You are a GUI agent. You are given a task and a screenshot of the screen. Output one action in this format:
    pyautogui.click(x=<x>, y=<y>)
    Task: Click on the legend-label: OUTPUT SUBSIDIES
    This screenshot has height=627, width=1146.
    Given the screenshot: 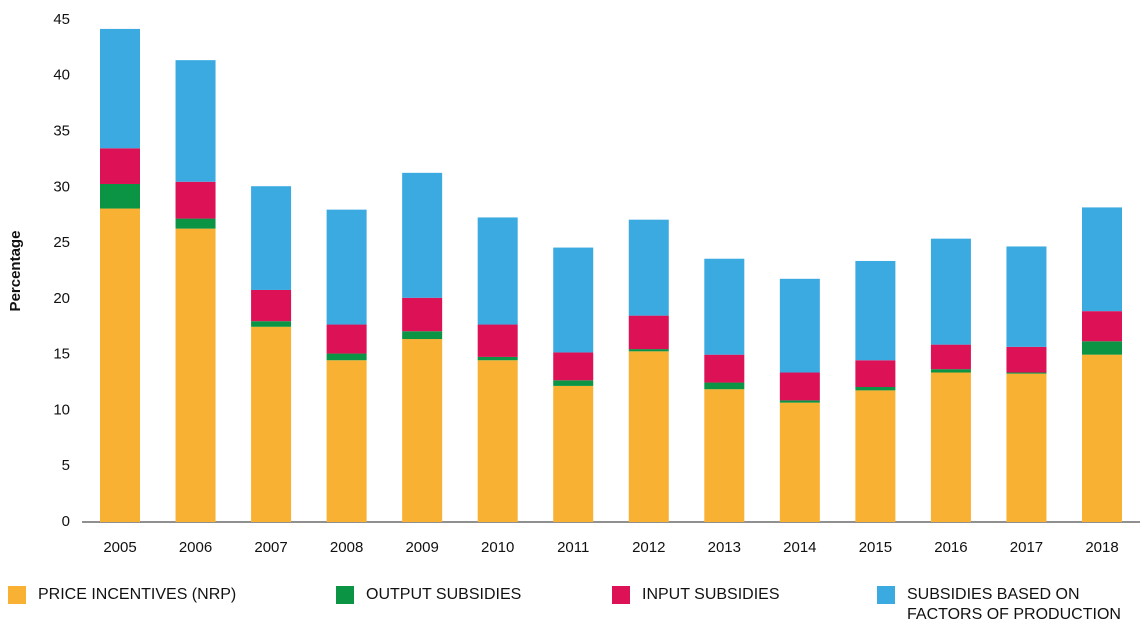 What is the action you would take?
    pyautogui.click(x=444, y=594)
    